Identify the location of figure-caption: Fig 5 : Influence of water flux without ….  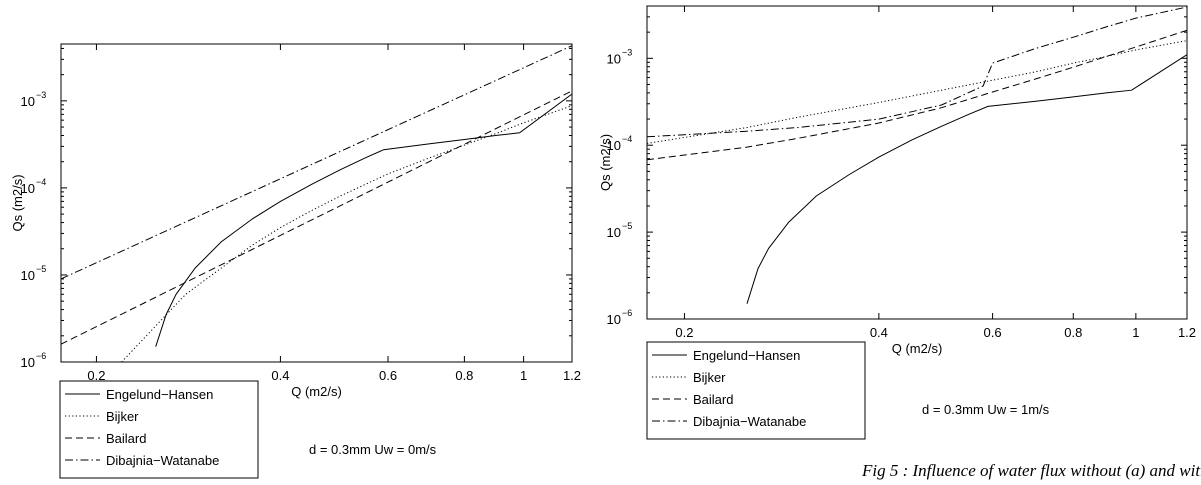
(1031, 470).